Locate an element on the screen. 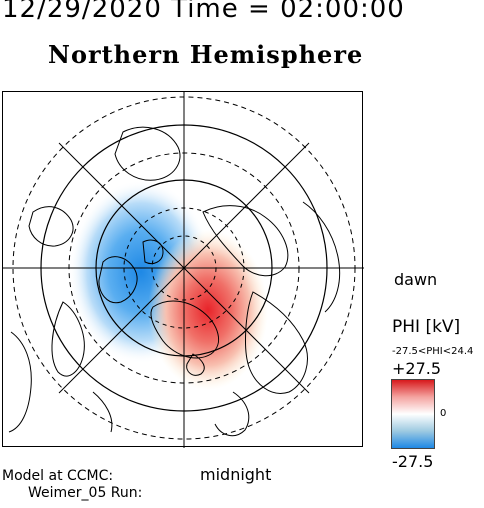 The image size is (484, 508). timestamp-title: 12/29/2020 Time = 02:00:00 is located at coordinates (203, 12).